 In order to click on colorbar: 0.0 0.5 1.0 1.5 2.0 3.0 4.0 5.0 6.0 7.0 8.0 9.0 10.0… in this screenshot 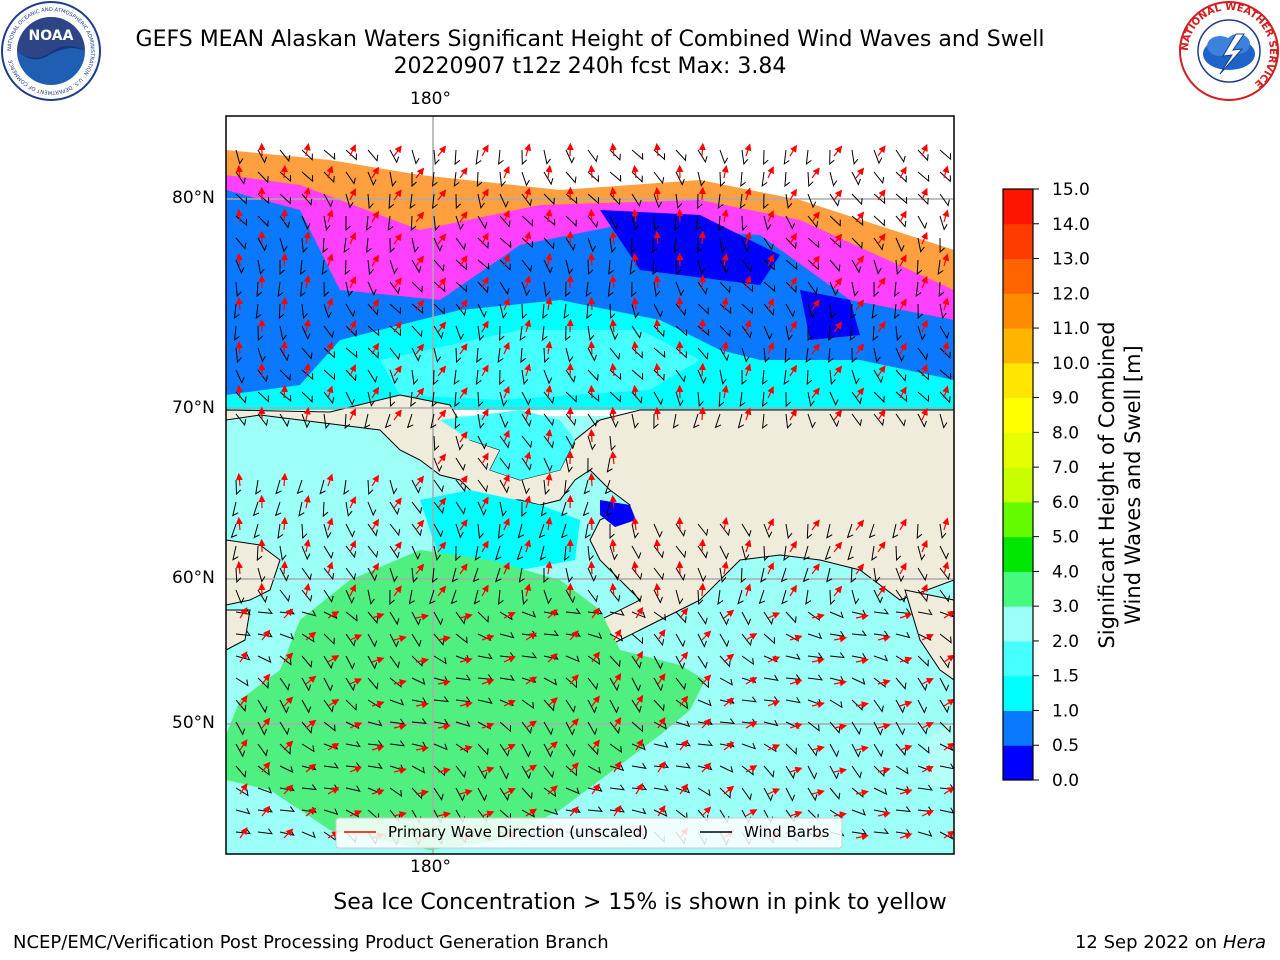, I will do `click(1073, 485)`.